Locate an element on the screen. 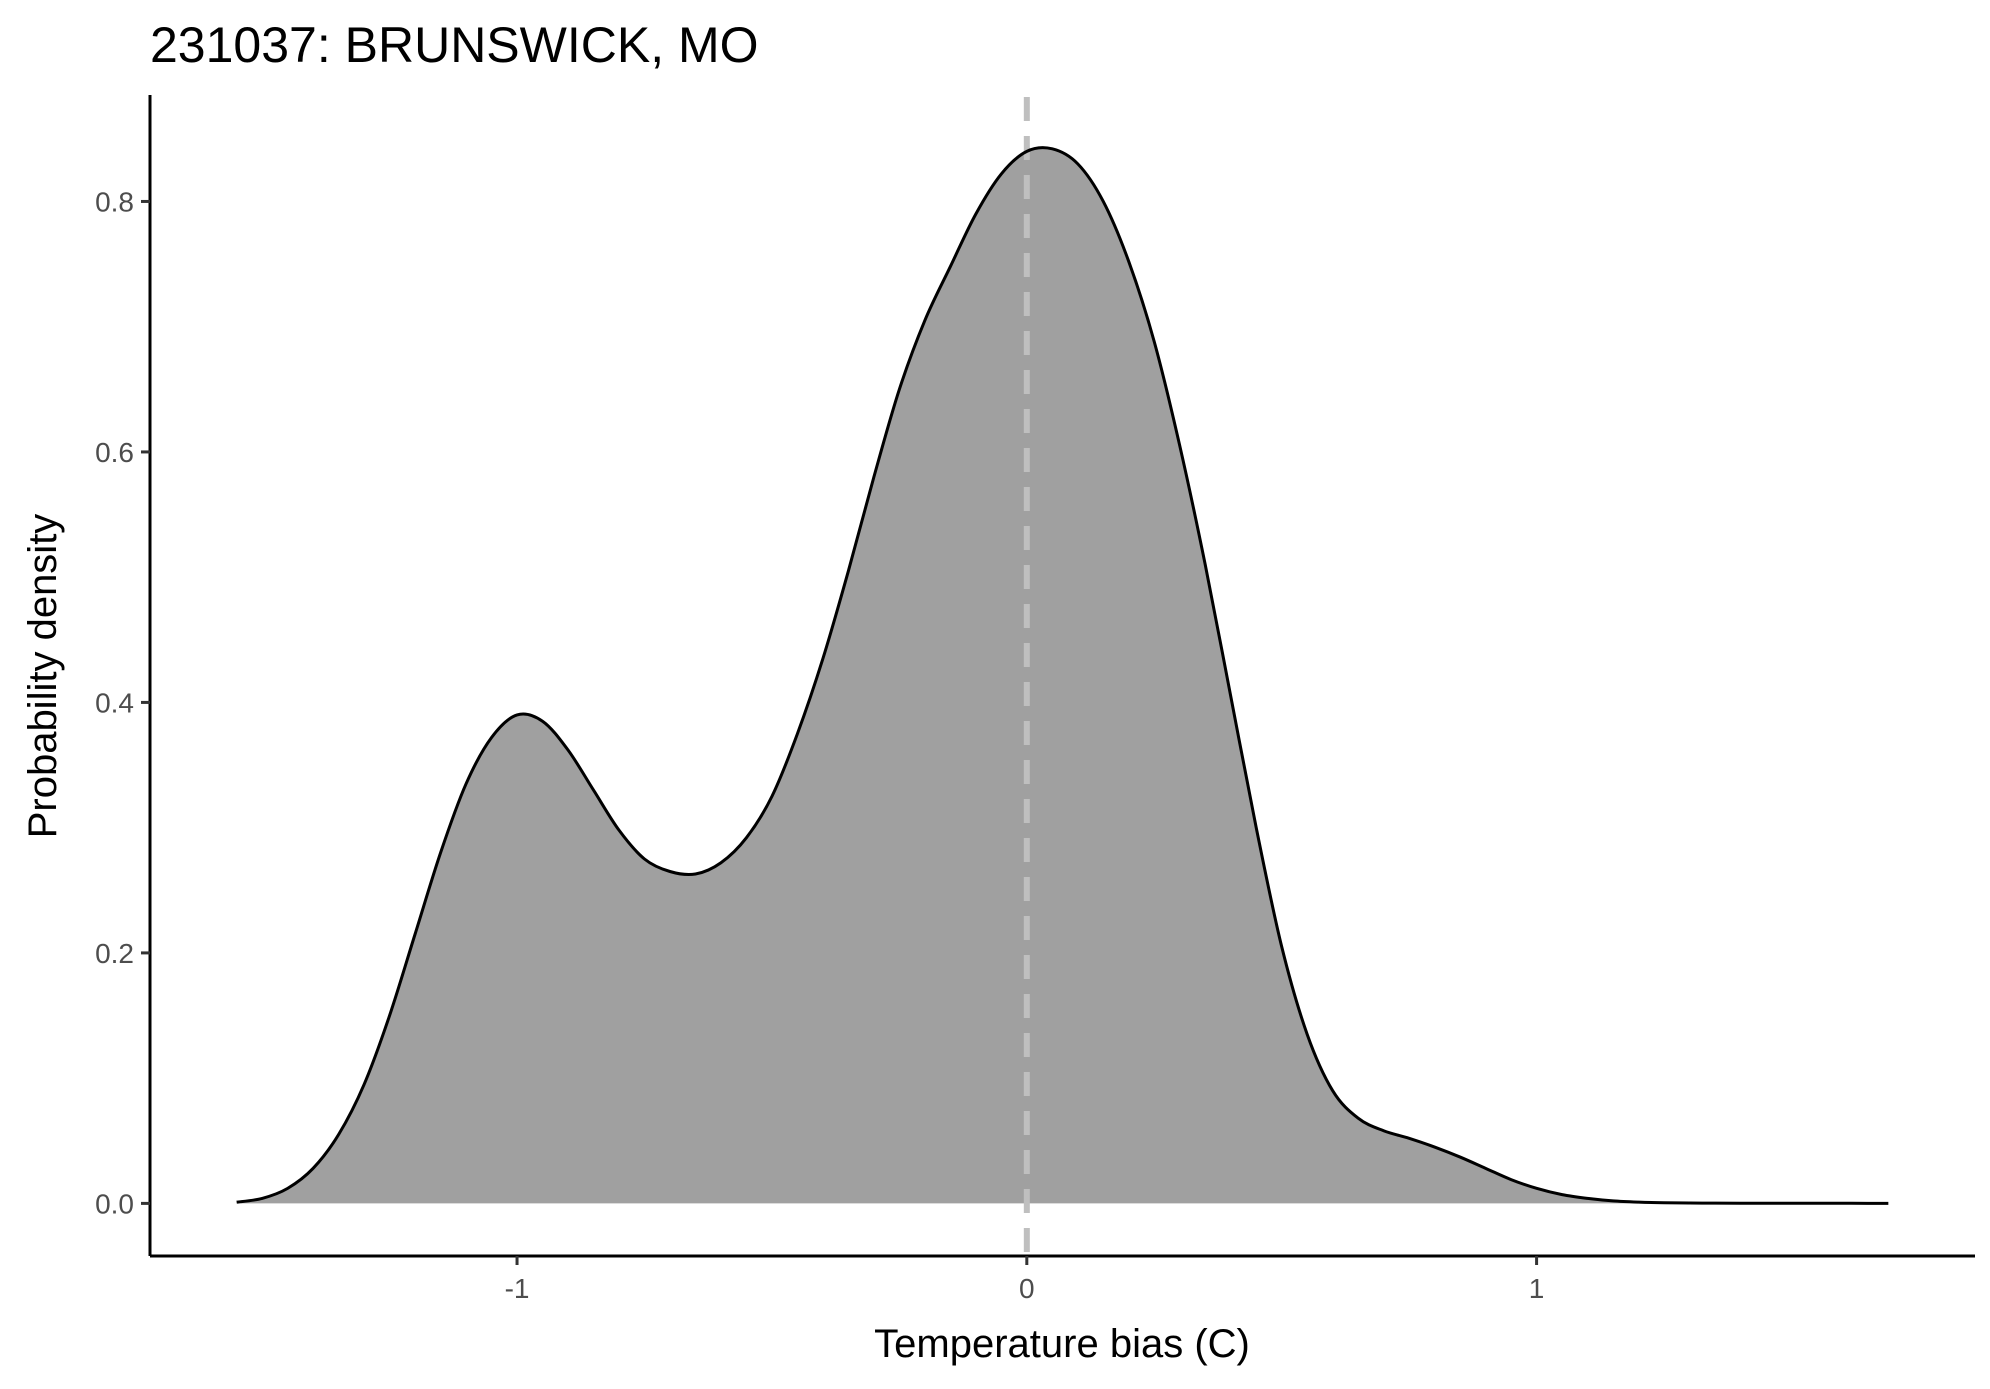  y-tick-label: 0.6 is located at coordinates (114, 452).